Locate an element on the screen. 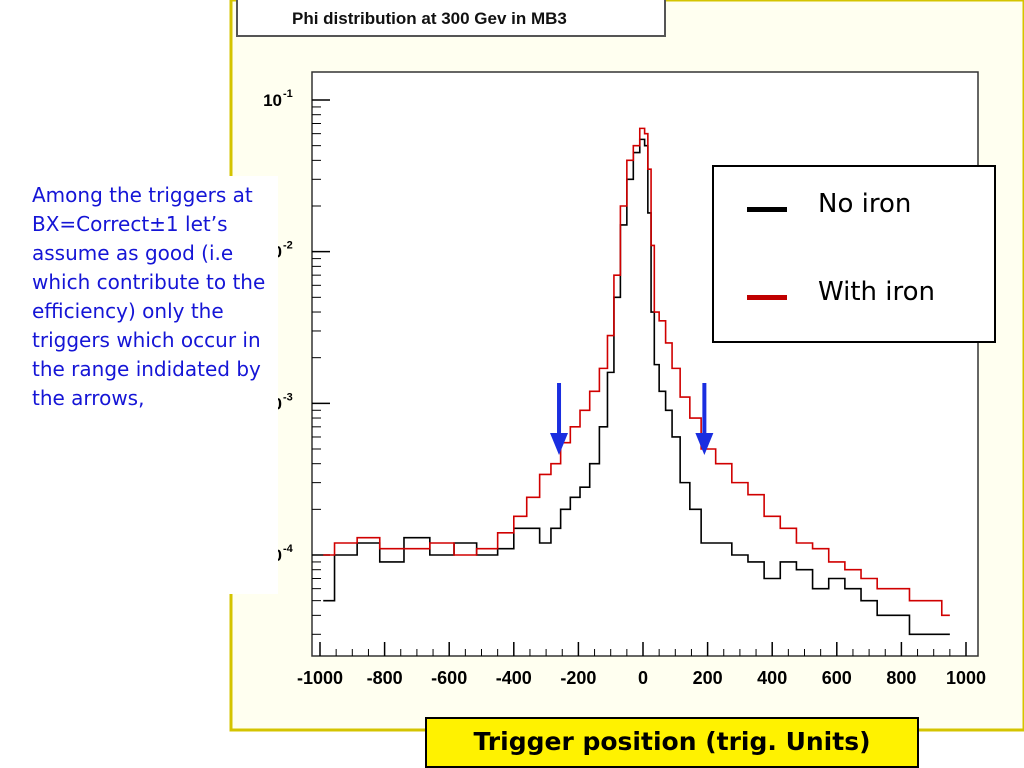 The image size is (1024, 768). legend-item-with-iron: With iron is located at coordinates (854, 297).